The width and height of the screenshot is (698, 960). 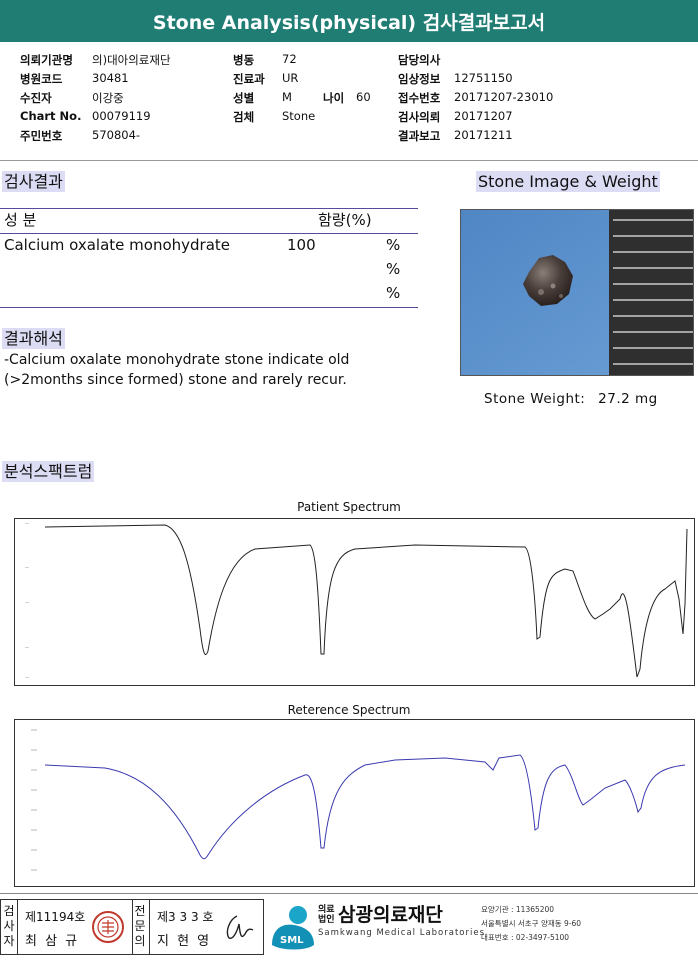 I want to click on footer-divider, so click(x=349, y=893).